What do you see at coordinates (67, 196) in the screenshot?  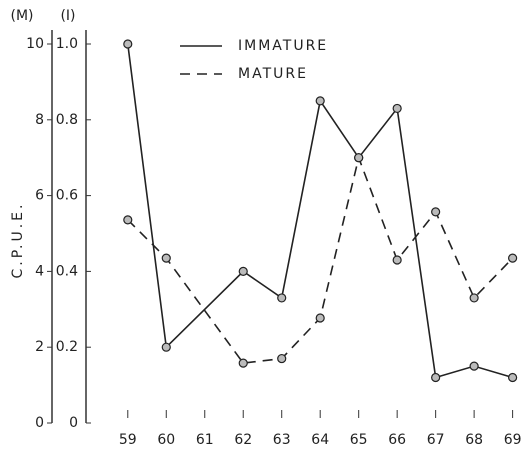 I see `y2-tick-label: 0.6` at bounding box center [67, 196].